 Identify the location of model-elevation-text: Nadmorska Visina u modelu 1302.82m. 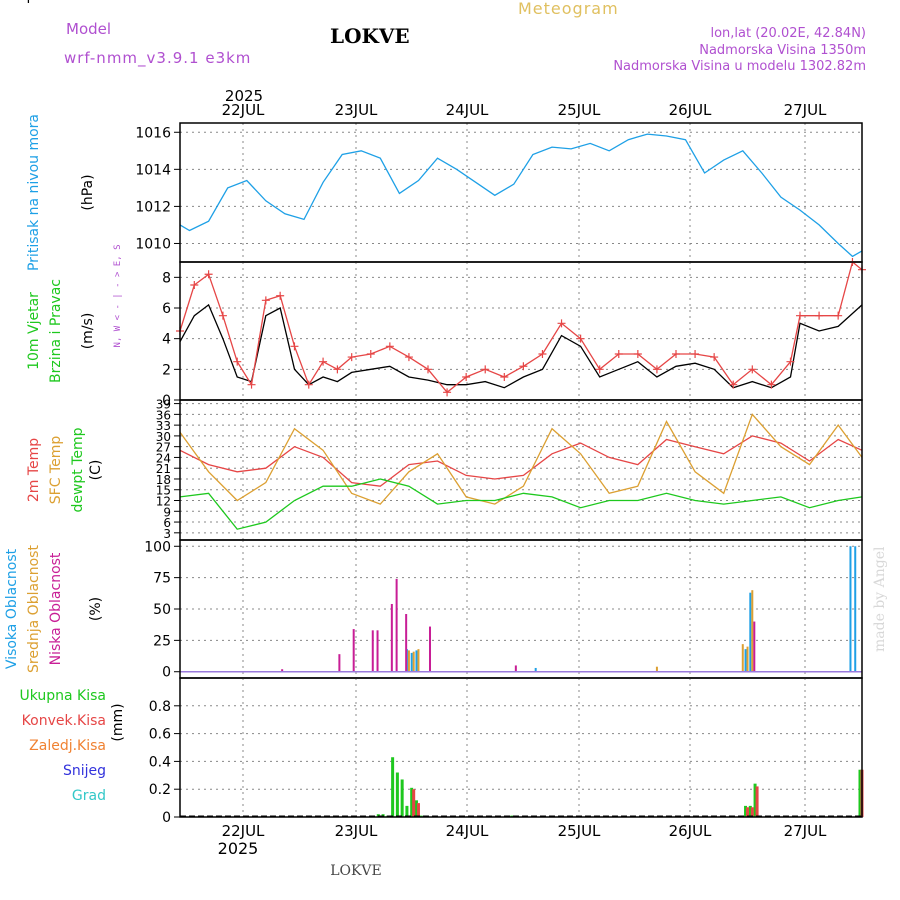
(739, 66).